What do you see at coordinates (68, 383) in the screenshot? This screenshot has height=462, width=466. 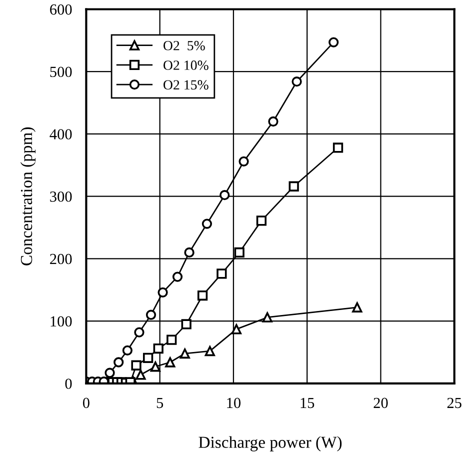 I see `y-tick-label: 0` at bounding box center [68, 383].